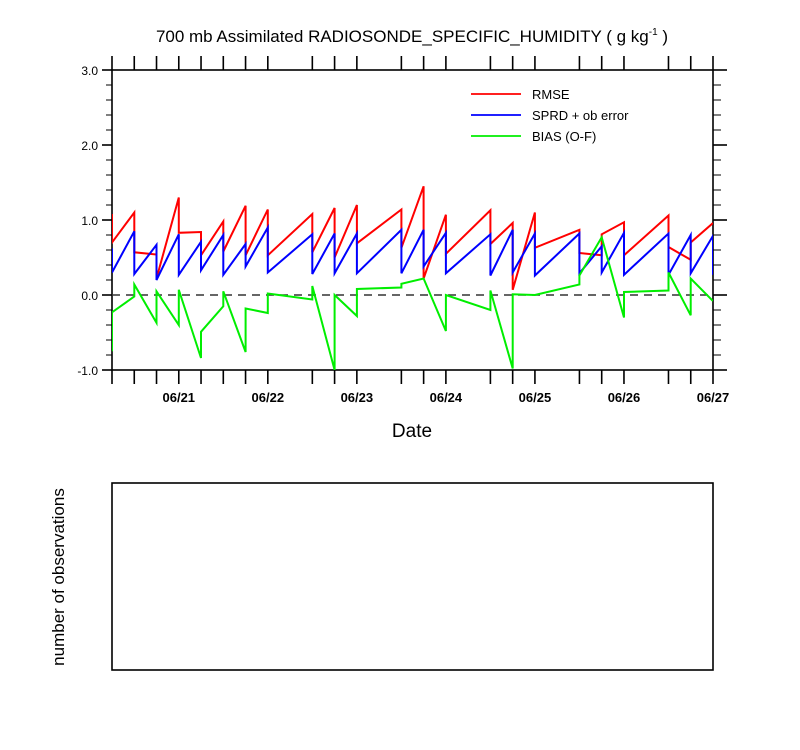  What do you see at coordinates (357, 397) in the screenshot?
I see `x-tick-label: 06/23` at bounding box center [357, 397].